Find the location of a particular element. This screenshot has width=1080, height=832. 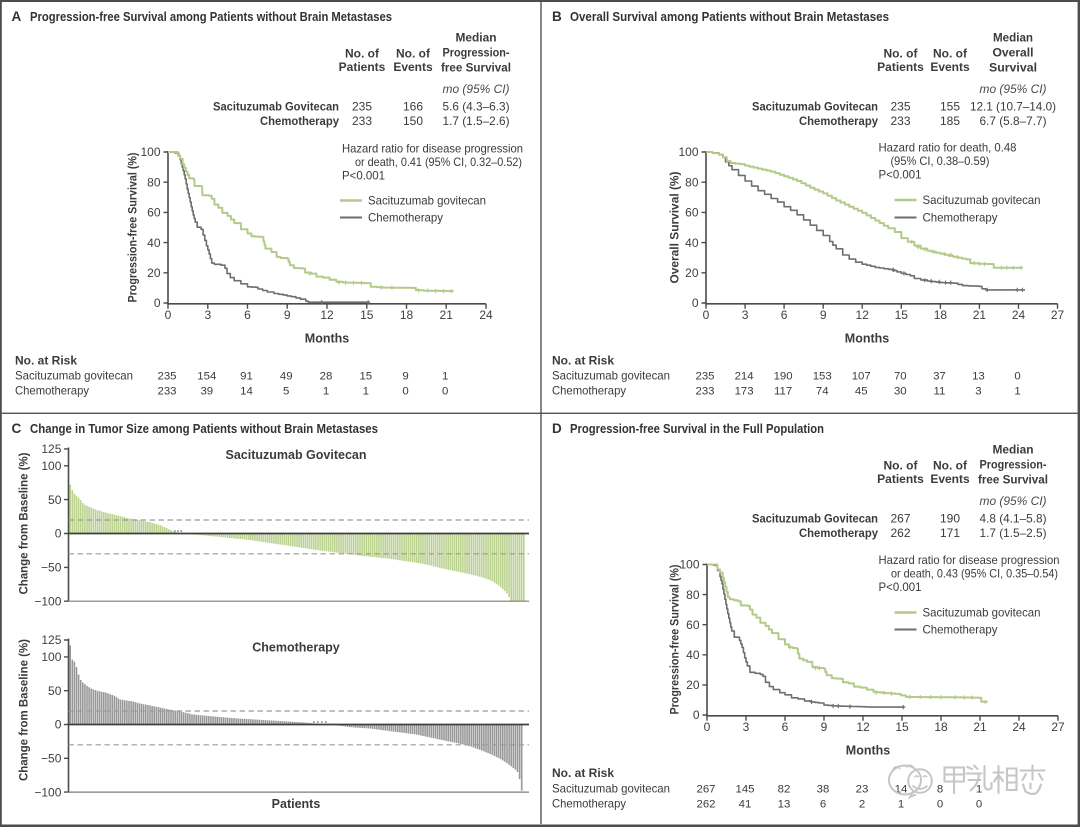

svg-text: Hazard ratio for death, 0.48 is located at coordinates (948, 148).